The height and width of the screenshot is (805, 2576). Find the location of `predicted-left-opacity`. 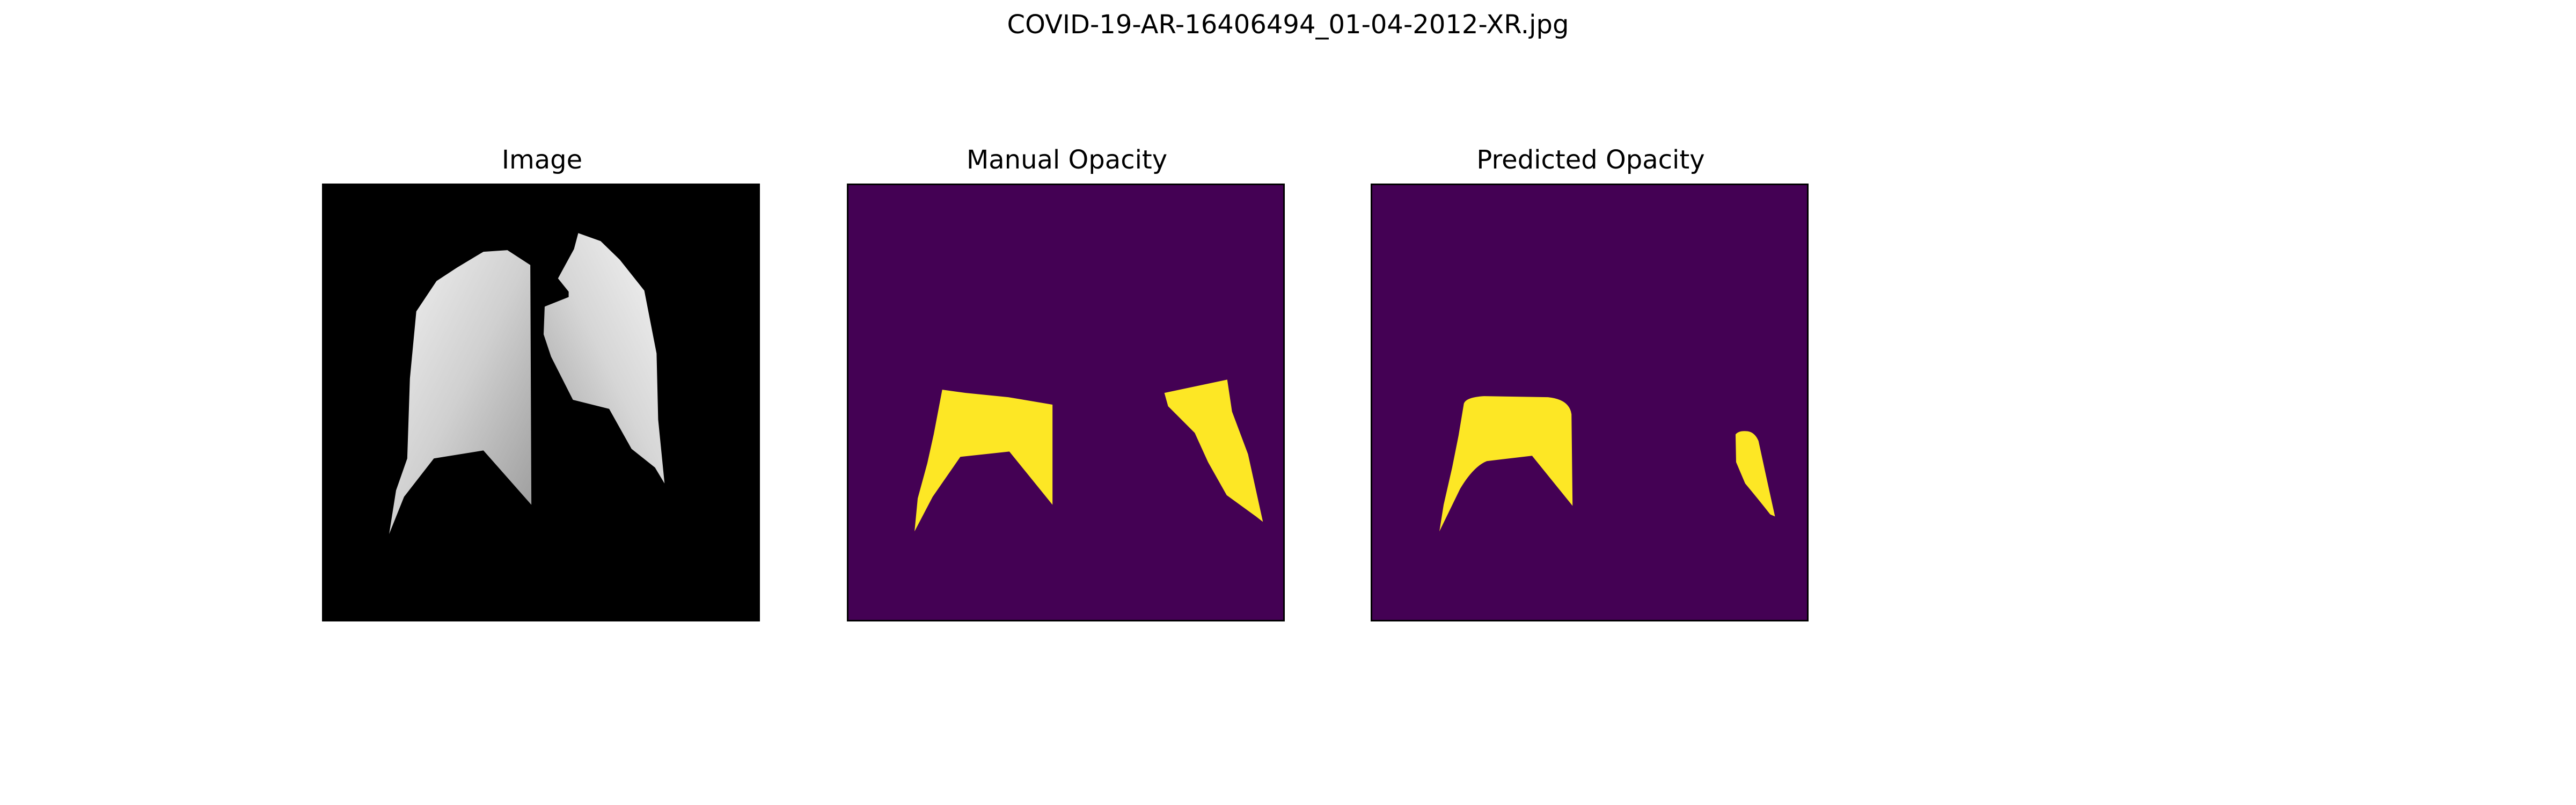

predicted-left-opacity is located at coordinates (1506, 464).